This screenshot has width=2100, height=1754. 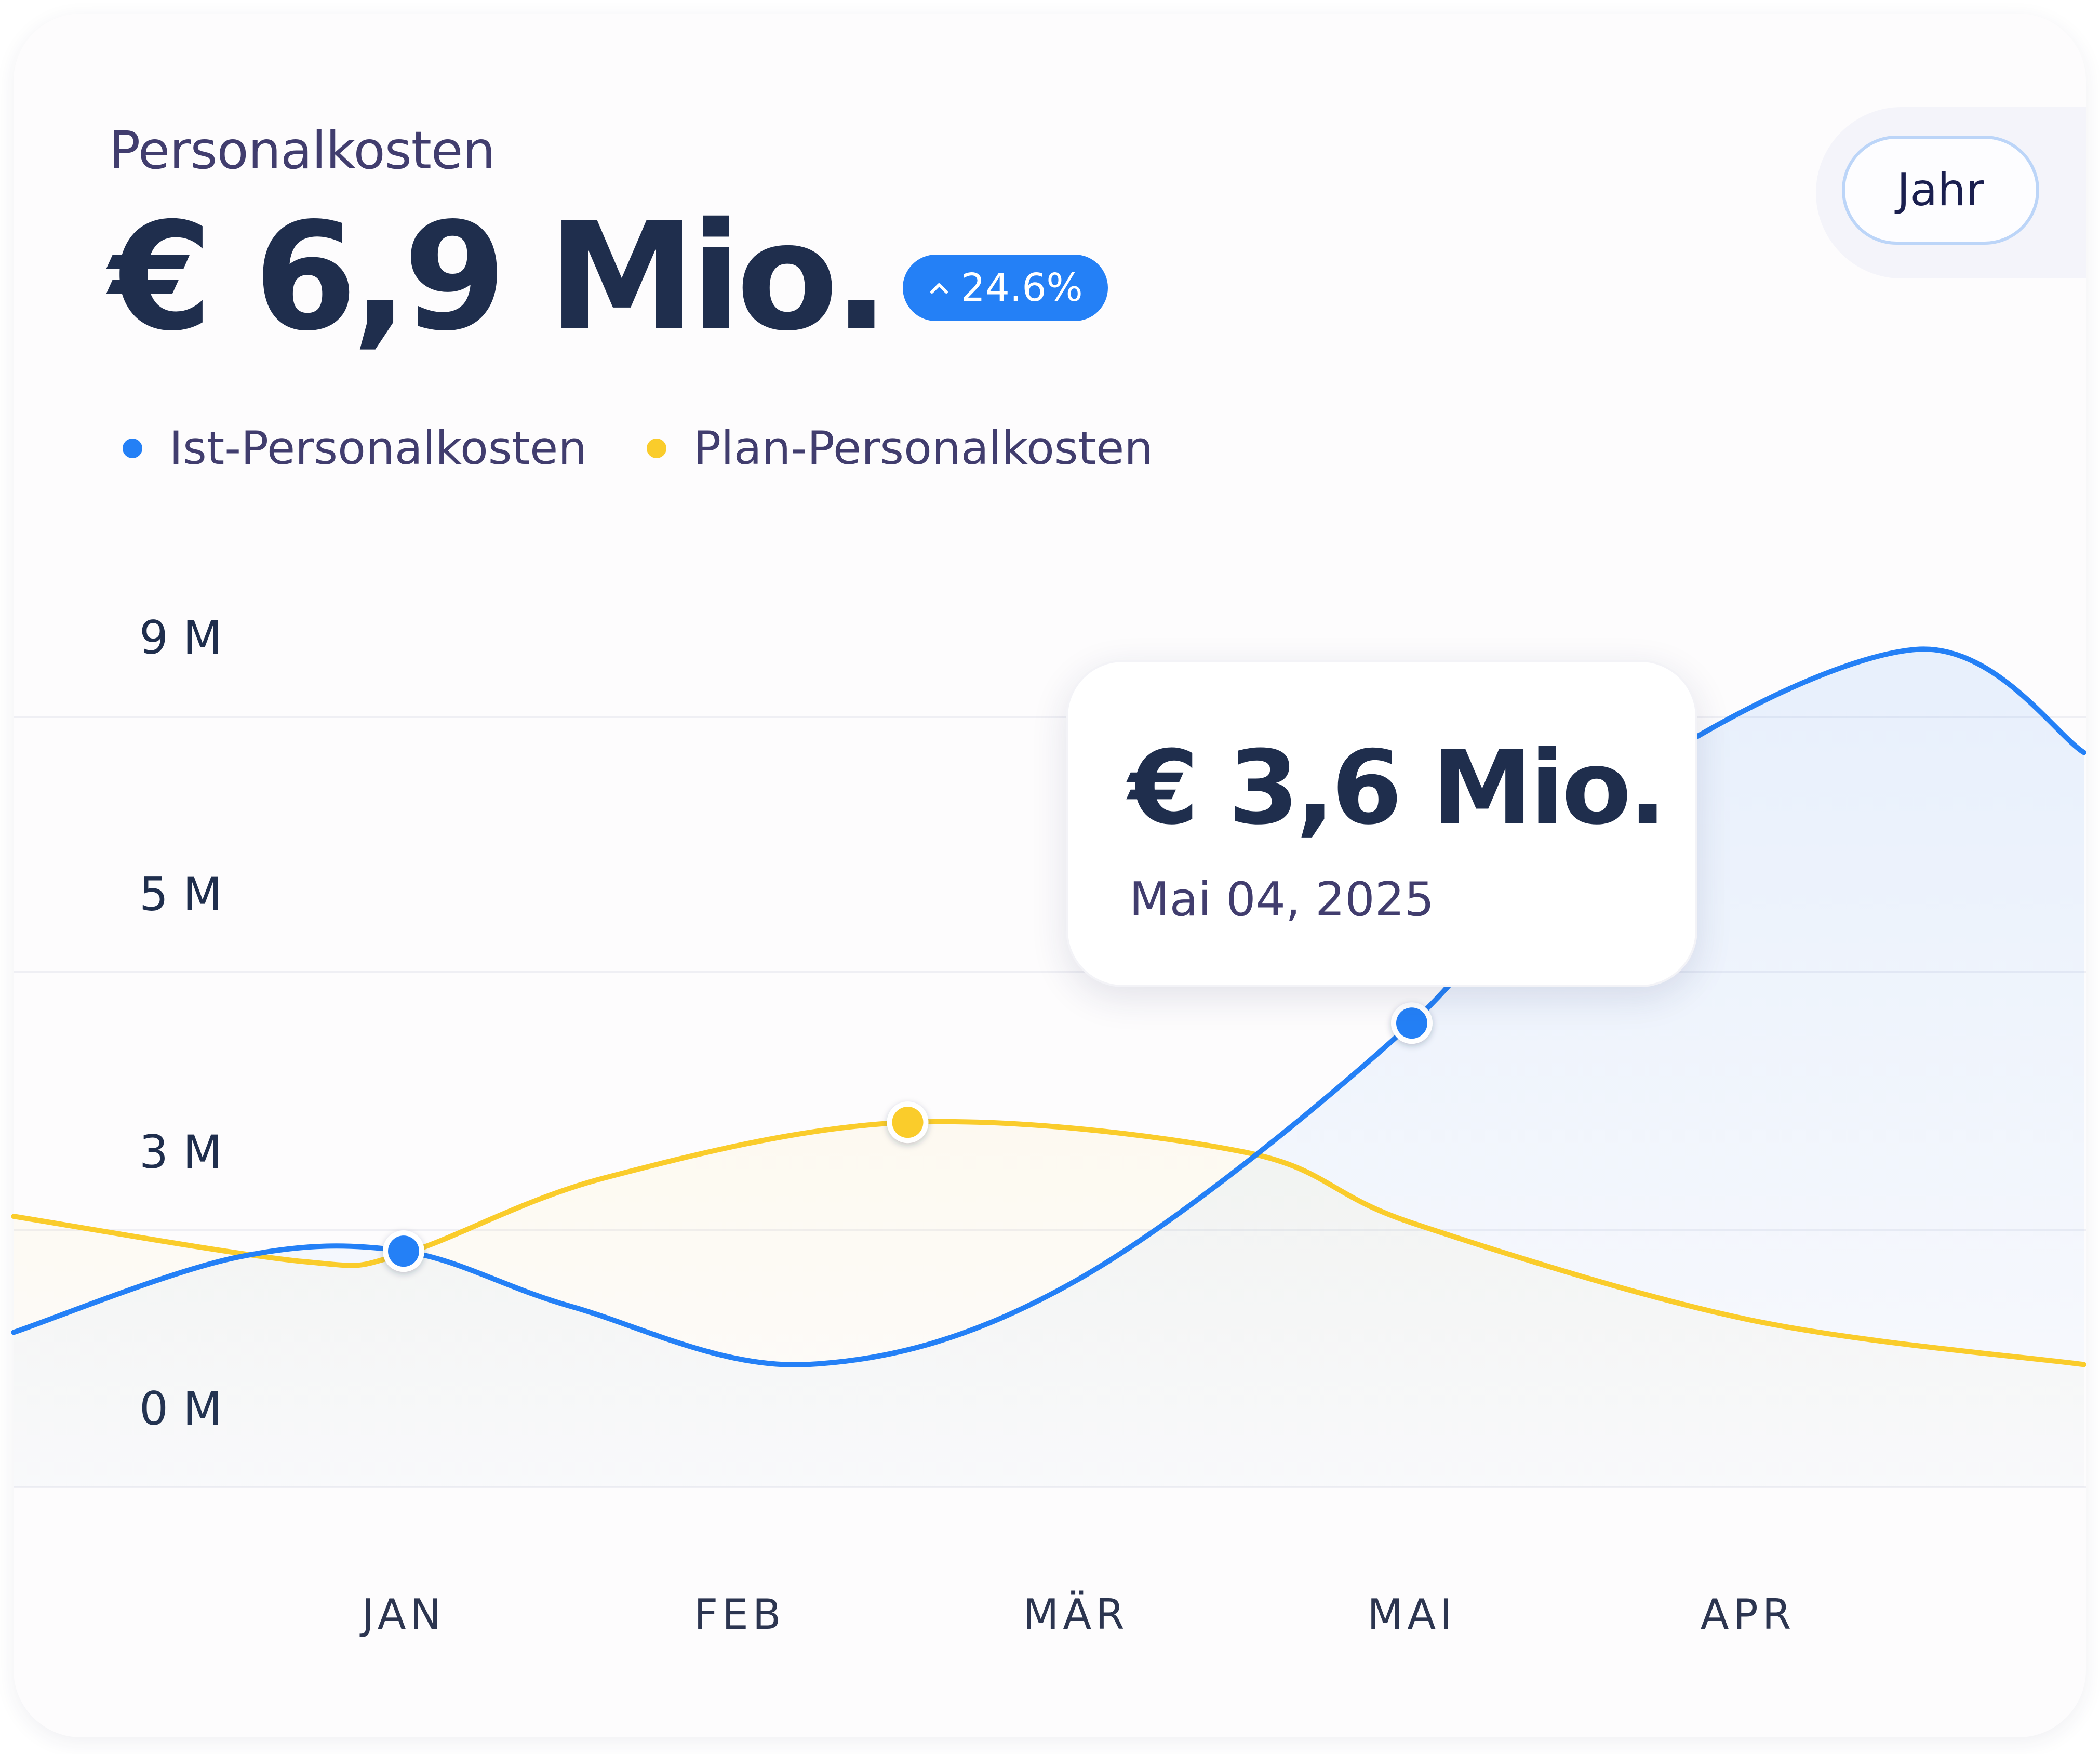 What do you see at coordinates (180, 894) in the screenshot?
I see `y-tick-label: 5 M` at bounding box center [180, 894].